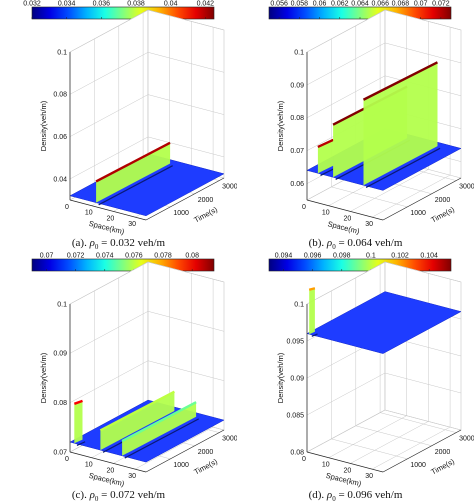 The image size is (474, 504). I want to click on z-tick-c-0: 0.07, so click(60, 452).